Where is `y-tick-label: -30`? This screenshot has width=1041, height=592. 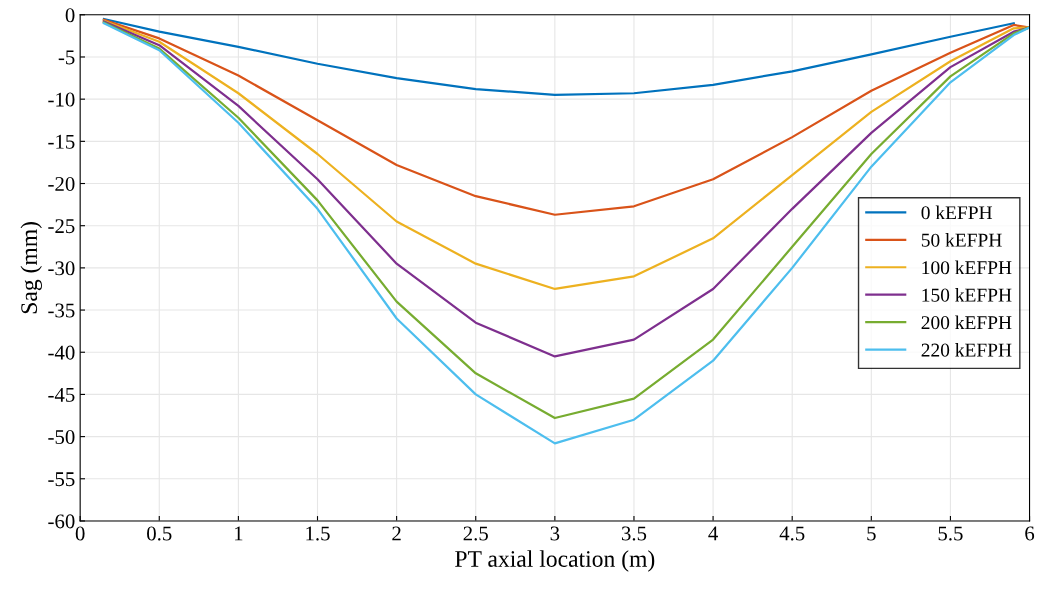 y-tick-label: -30 is located at coordinates (61, 268).